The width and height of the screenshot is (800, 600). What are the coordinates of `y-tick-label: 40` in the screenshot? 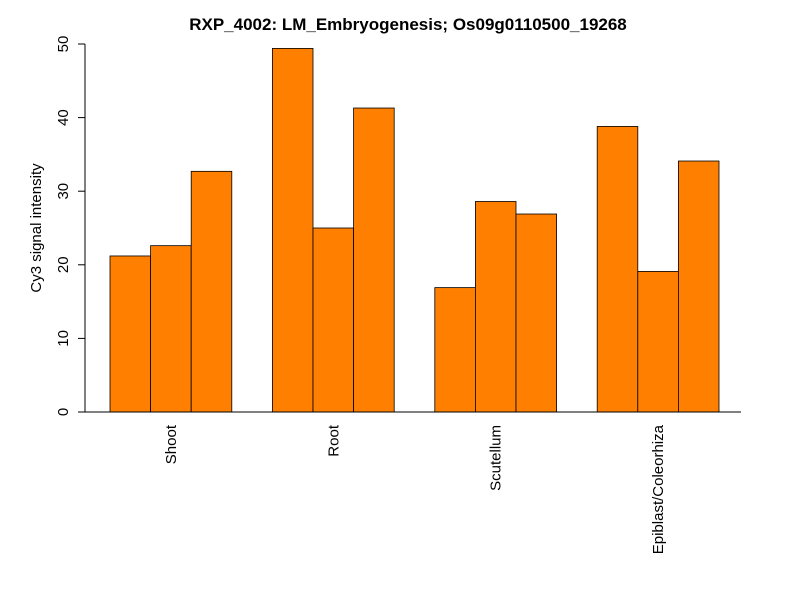 It's located at (63, 117).